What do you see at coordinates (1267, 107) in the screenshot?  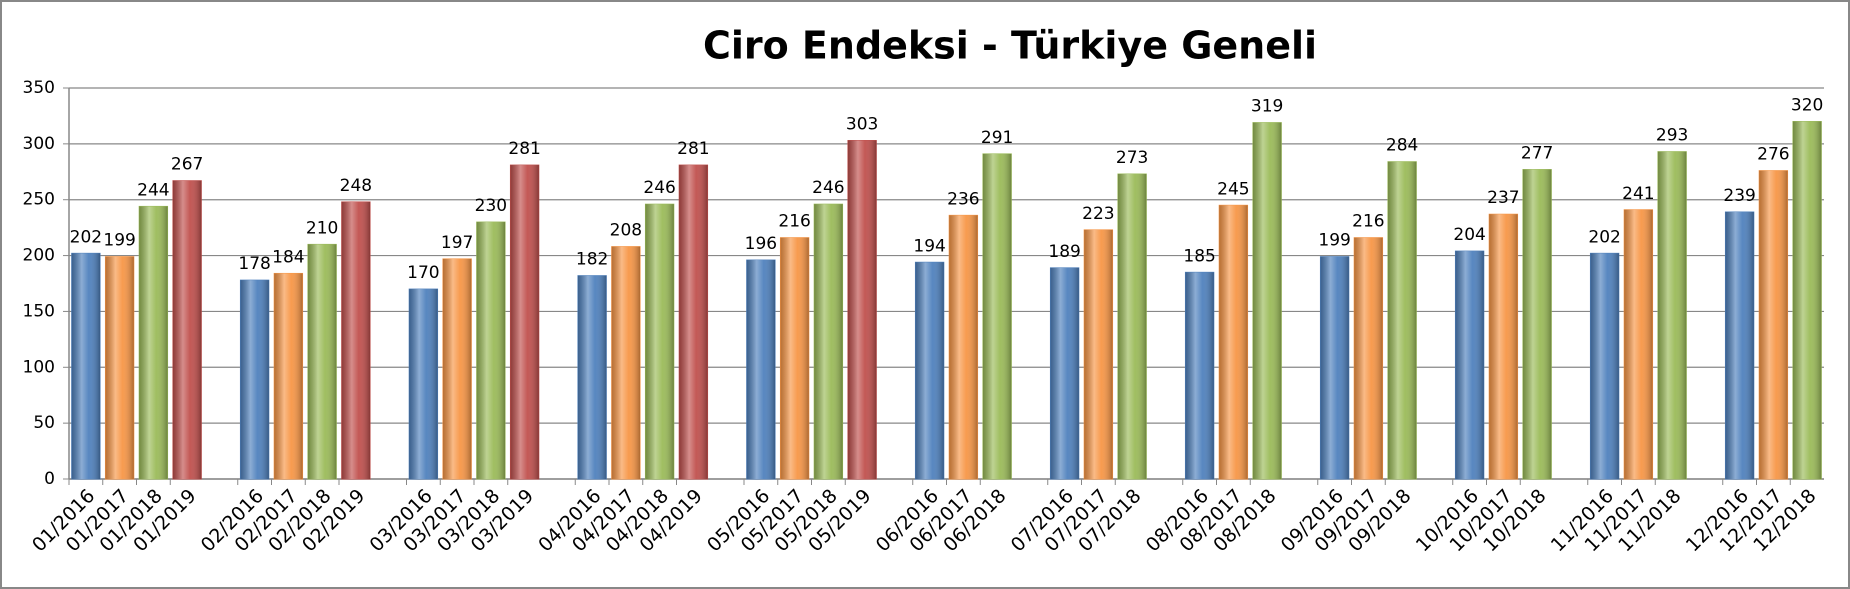 I see `data-label: 319` at bounding box center [1267, 107].